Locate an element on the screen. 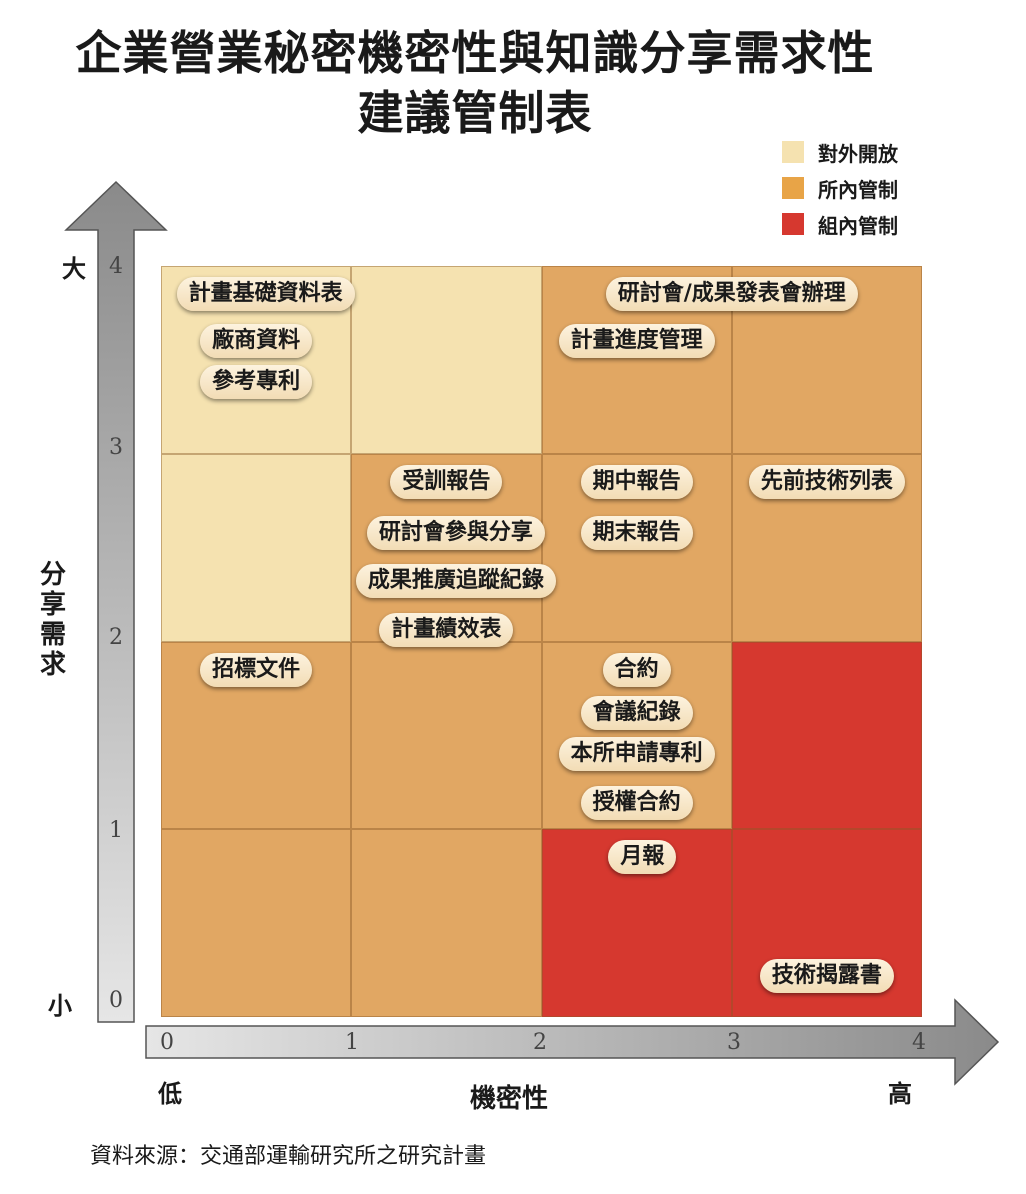 Image resolution: width=1026 pixels, height=1194 pixels. y-axis-title: 分享需求 is located at coordinates (52, 620).